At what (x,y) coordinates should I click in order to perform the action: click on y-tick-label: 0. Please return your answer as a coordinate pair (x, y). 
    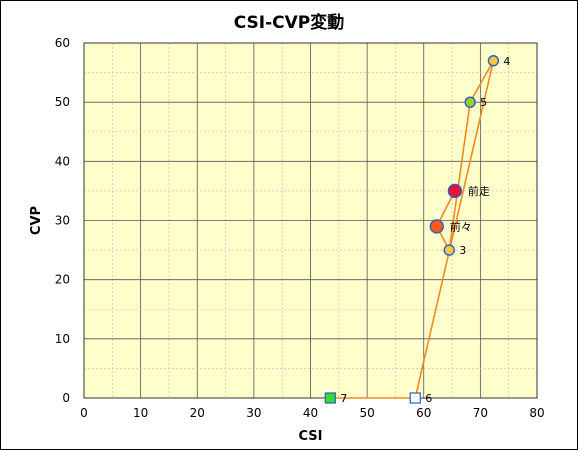
    Looking at the image, I should click on (66, 398).